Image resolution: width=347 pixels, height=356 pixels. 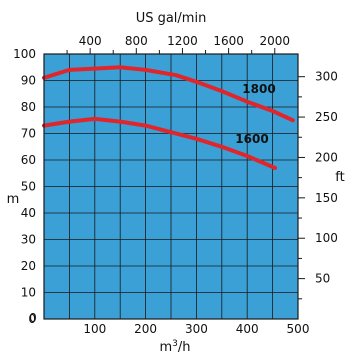 I want to click on y-tick-label: 60, so click(x=28, y=160).